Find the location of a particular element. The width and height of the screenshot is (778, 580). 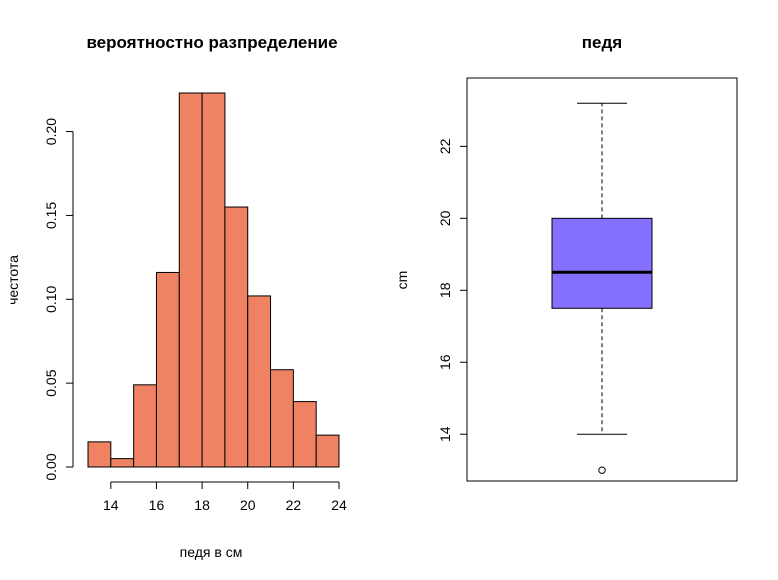

histogram-x-axis: 14 16 18 20 22 24 is located at coordinates (225, 497).